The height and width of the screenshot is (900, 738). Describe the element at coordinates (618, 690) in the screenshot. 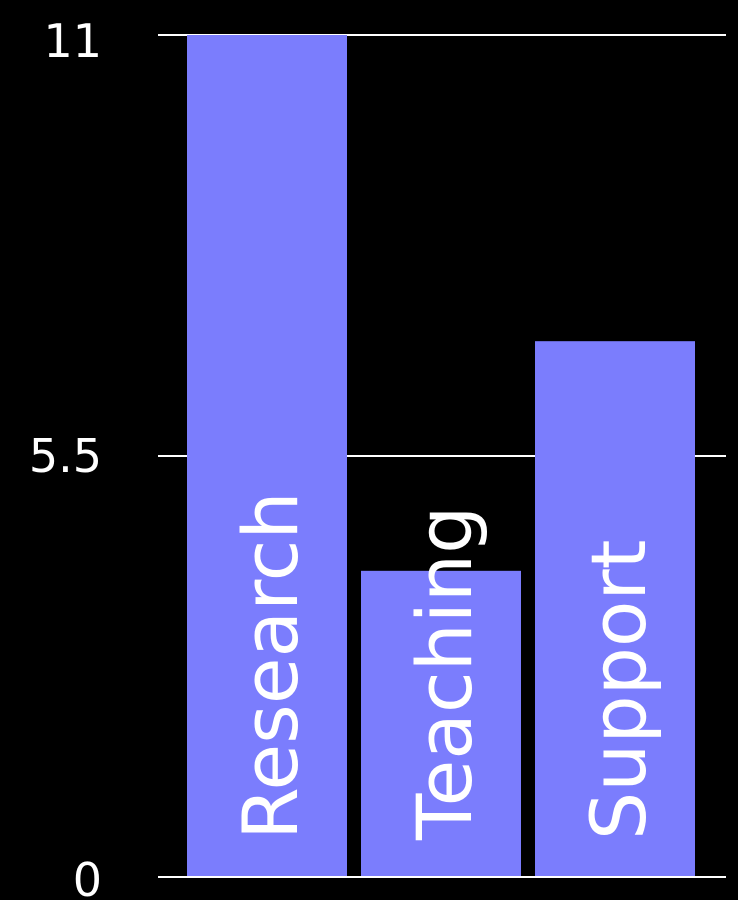

I see `category-label-support: Support` at that location.